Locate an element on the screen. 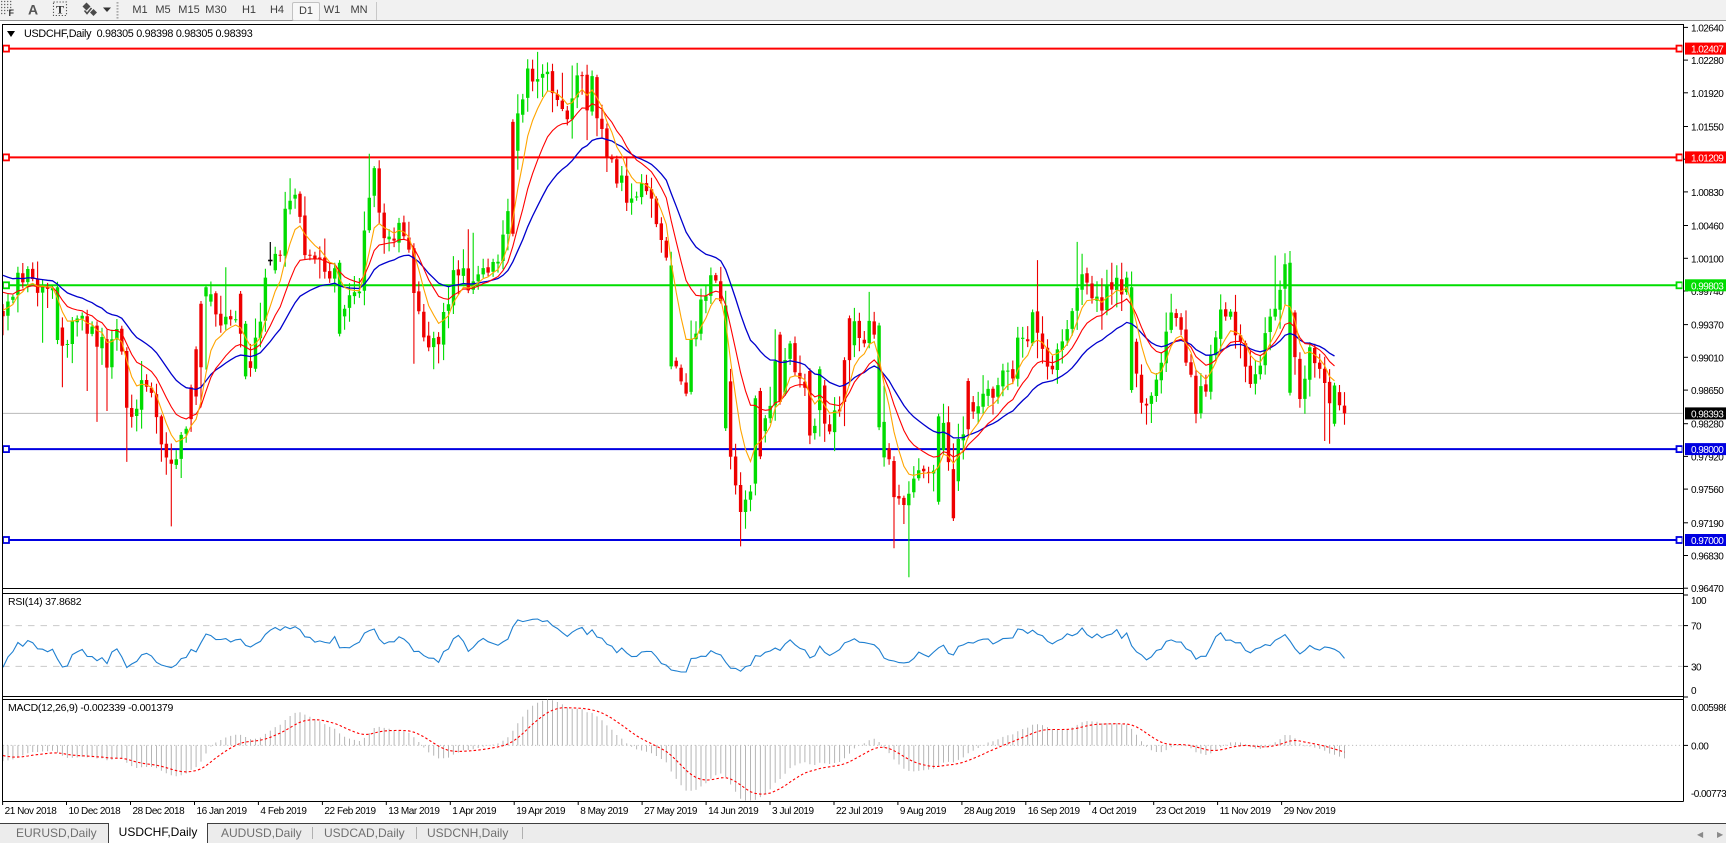  svg-text: 8 May 2019 is located at coordinates (604, 811).